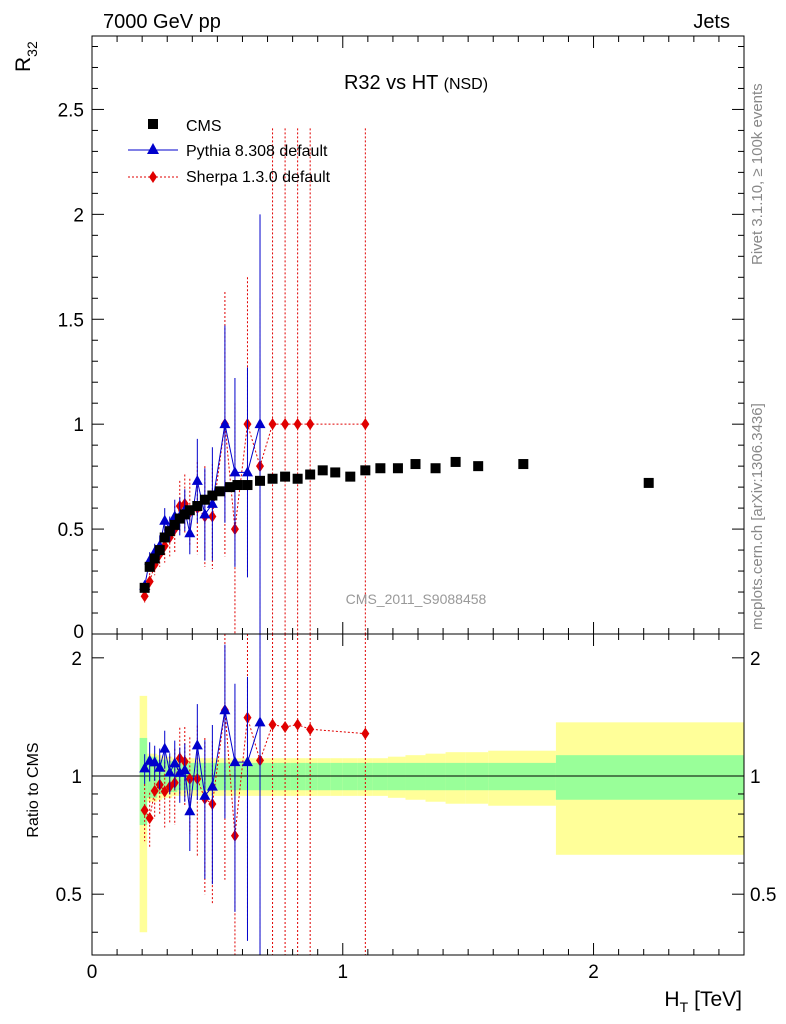 The image size is (786, 1024). Describe the element at coordinates (204, 126) in the screenshot. I see `legend-cms-label: CMS` at that location.